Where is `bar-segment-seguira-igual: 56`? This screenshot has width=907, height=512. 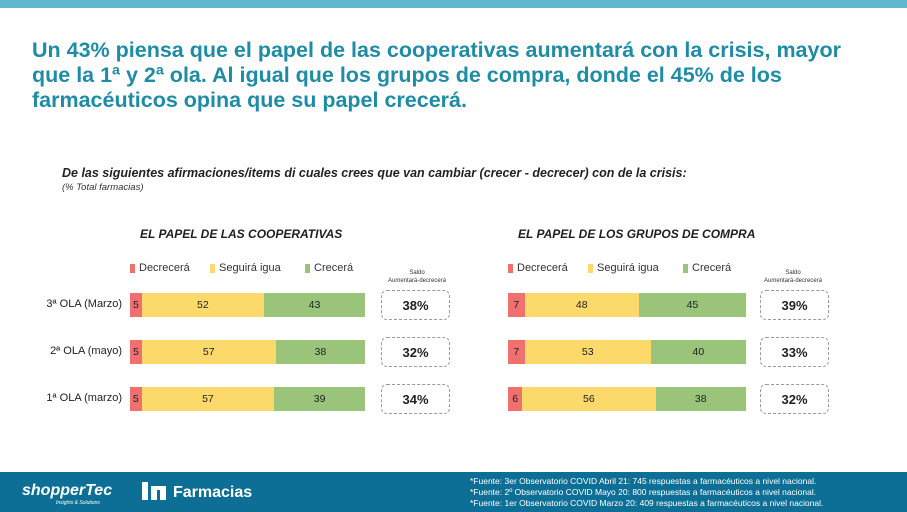
bar-segment-seguira-igual: 56 is located at coordinates (589, 399).